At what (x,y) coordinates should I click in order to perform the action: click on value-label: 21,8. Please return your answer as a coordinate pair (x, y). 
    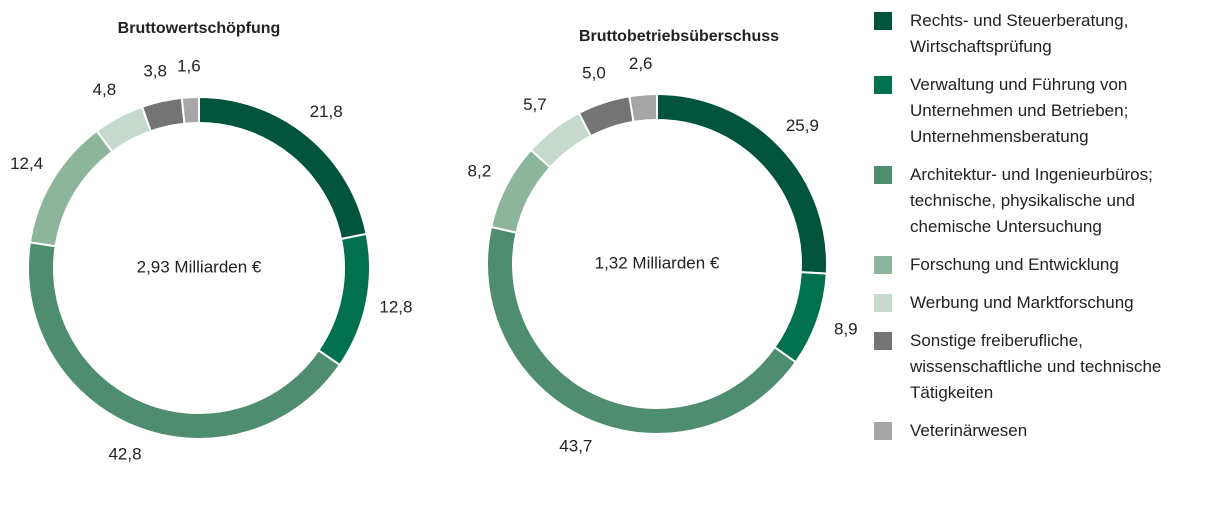
    Looking at the image, I should click on (326, 111).